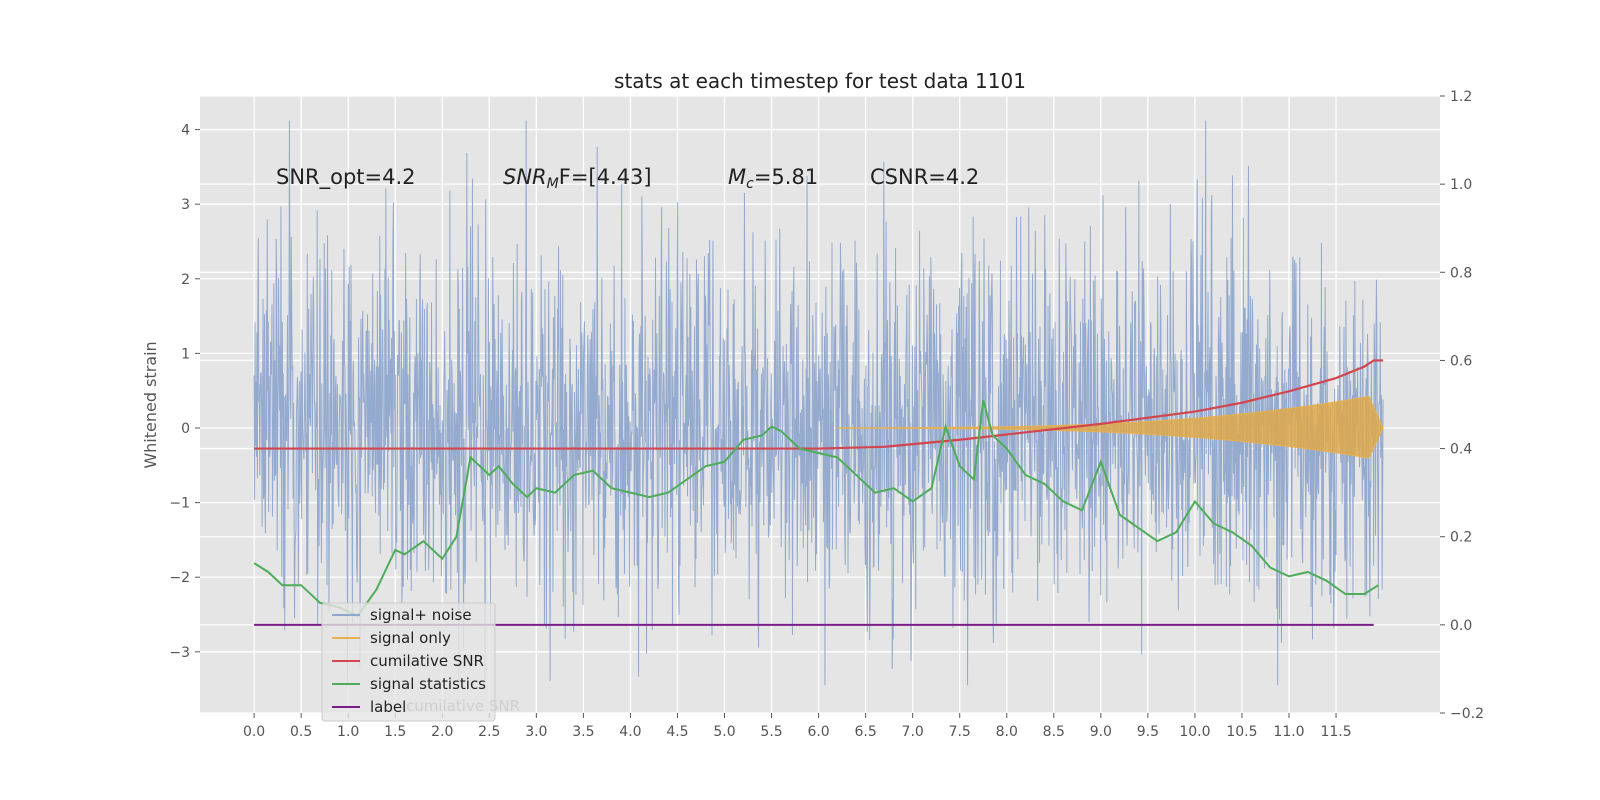 The image size is (1600, 800). What do you see at coordinates (1007, 732) in the screenshot?
I see `x-tick-label: 8.0` at bounding box center [1007, 732].